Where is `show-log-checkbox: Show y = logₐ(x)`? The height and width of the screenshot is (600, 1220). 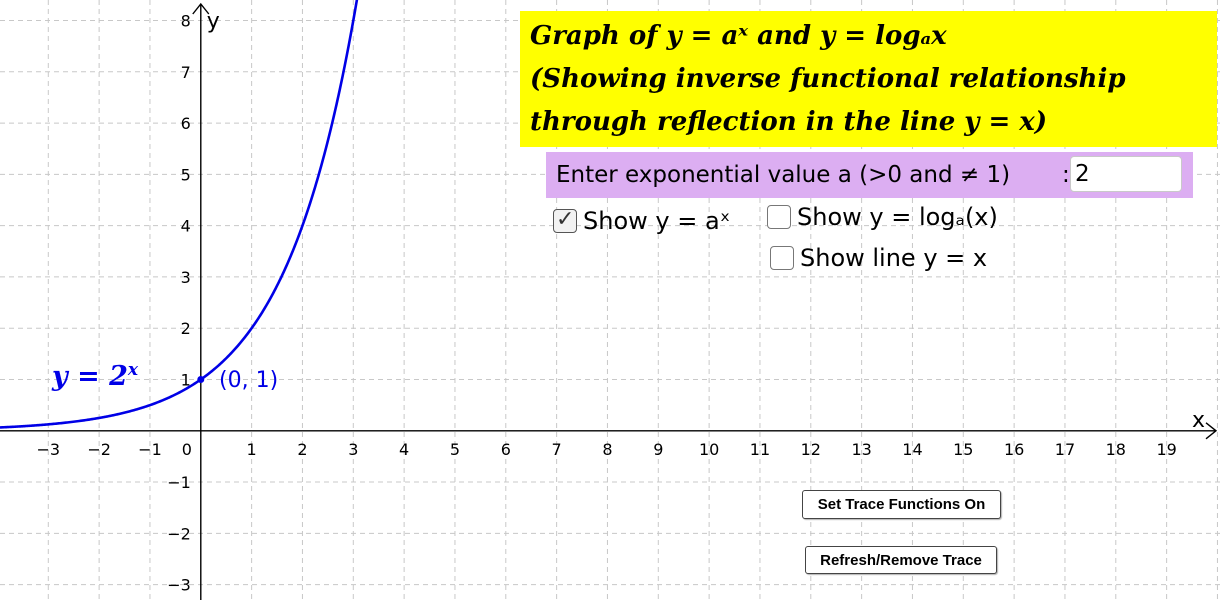
show-log-checkbox: Show y = logₐ(x) is located at coordinates (882, 217).